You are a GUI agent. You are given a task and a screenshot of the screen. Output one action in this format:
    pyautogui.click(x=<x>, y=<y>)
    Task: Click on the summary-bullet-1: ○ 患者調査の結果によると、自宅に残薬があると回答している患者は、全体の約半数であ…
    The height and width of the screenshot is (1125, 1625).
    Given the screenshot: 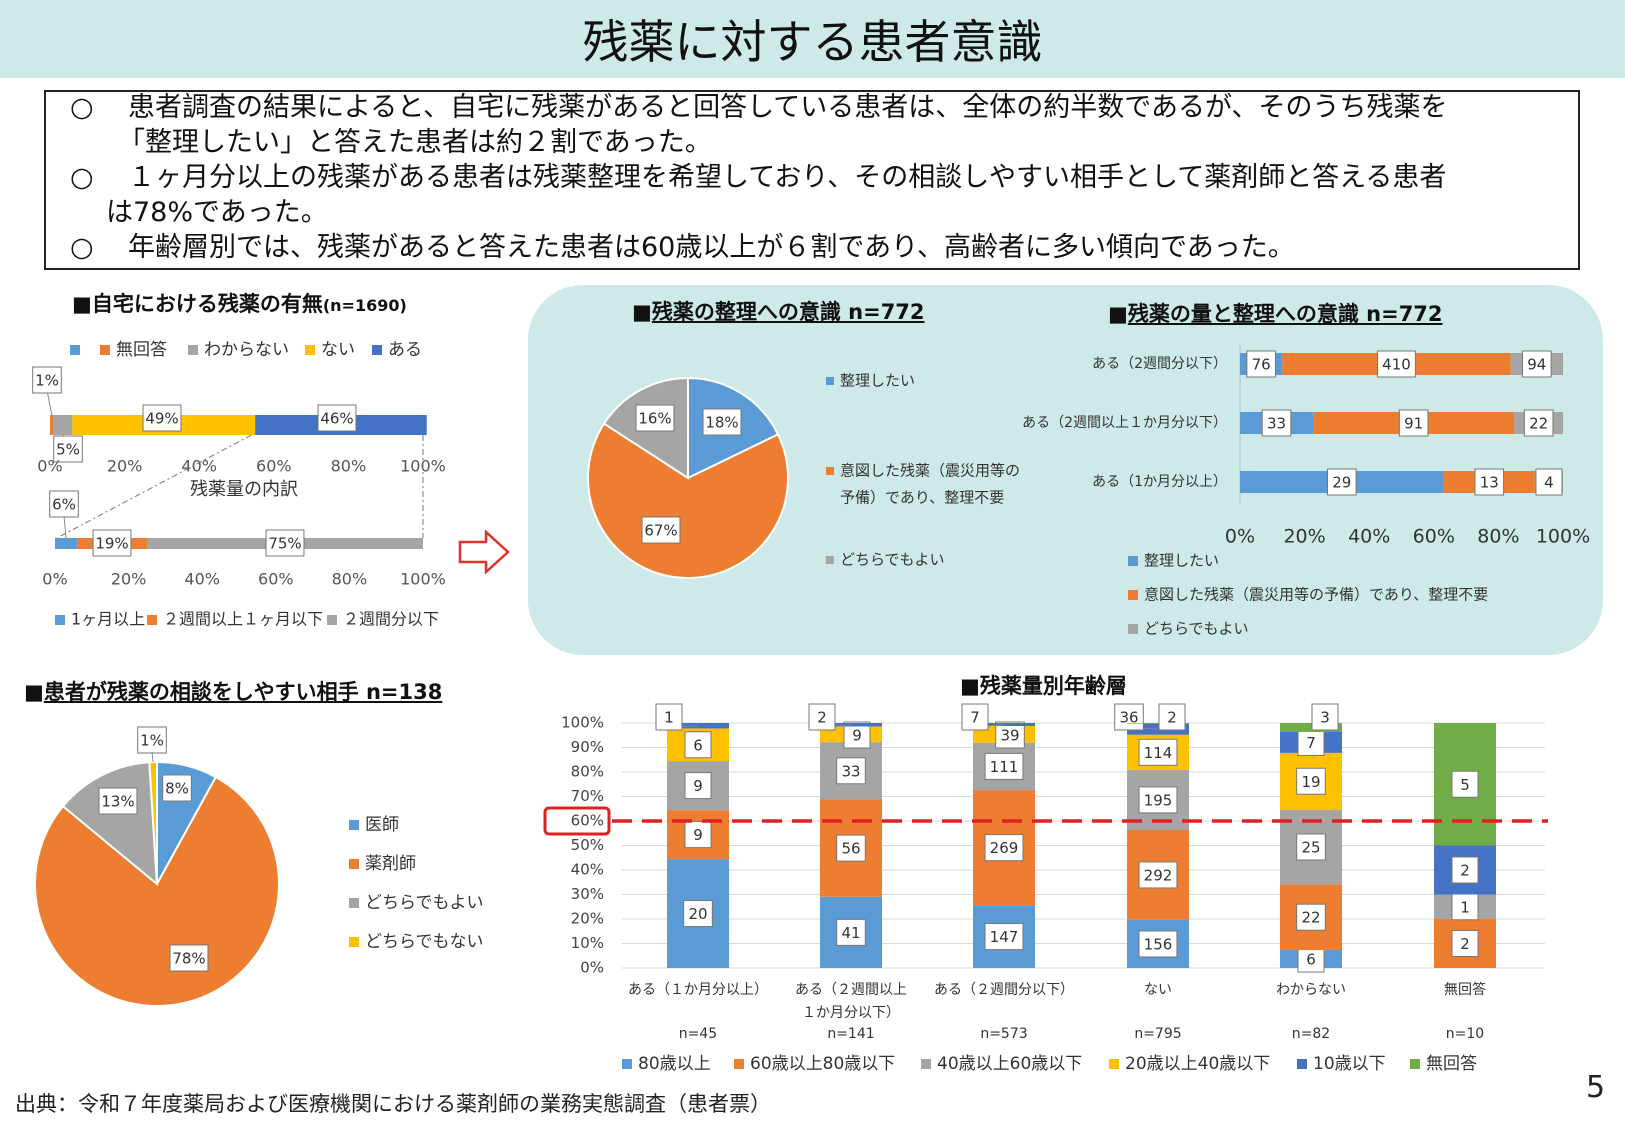 What is the action you would take?
    pyautogui.click(x=820, y=107)
    